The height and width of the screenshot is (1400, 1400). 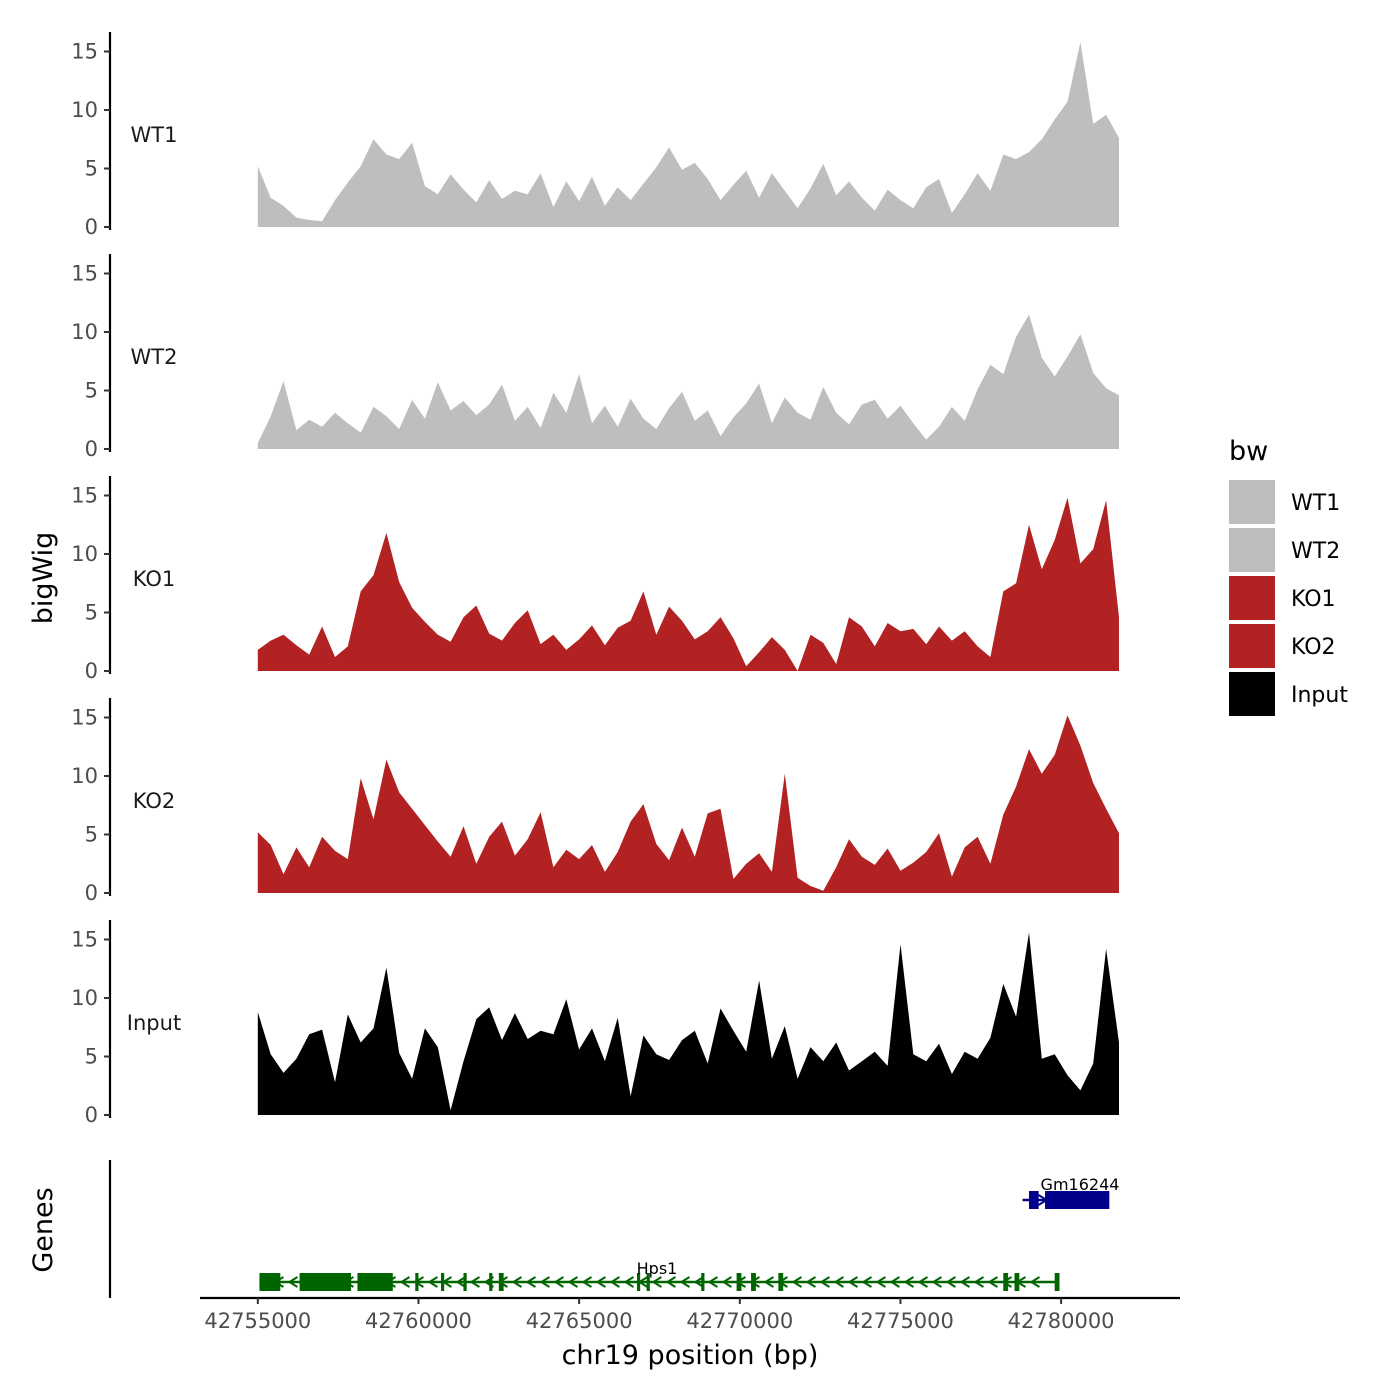 I want to click on panel-ko1: 0 5 10 15 KO1, so click(x=595, y=579).